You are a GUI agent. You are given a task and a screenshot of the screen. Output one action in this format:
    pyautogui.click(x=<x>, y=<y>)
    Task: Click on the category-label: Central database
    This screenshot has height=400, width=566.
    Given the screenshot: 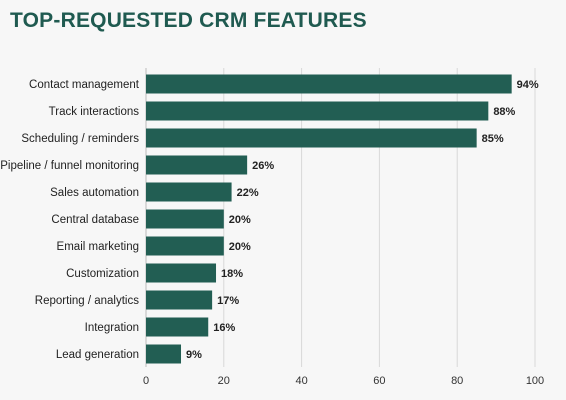 What is the action you would take?
    pyautogui.click(x=95, y=220)
    